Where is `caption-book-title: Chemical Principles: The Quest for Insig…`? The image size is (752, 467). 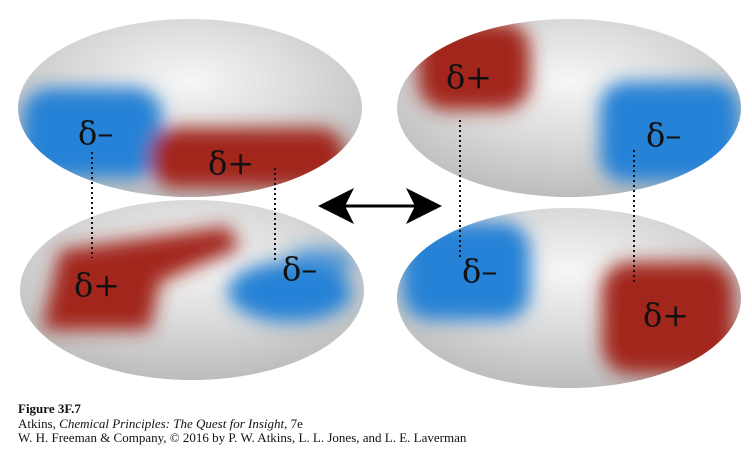
caption-book-title: Chemical Principles: The Quest for Insig… is located at coordinates (172, 423).